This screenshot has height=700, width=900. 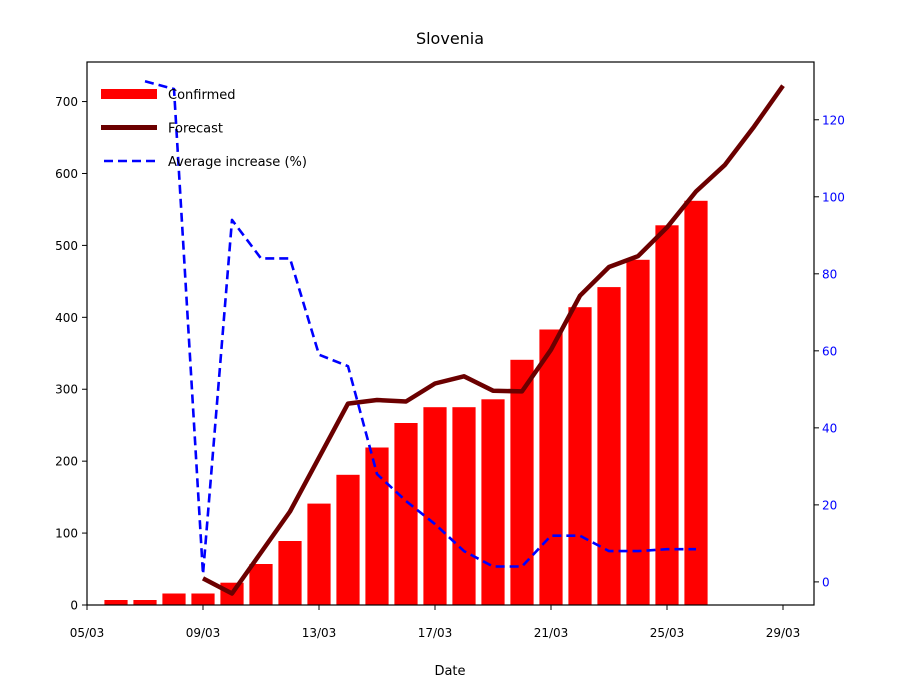 I want to click on y-axis-right: 0 20 40 60 80 100 120, so click(x=829, y=351).